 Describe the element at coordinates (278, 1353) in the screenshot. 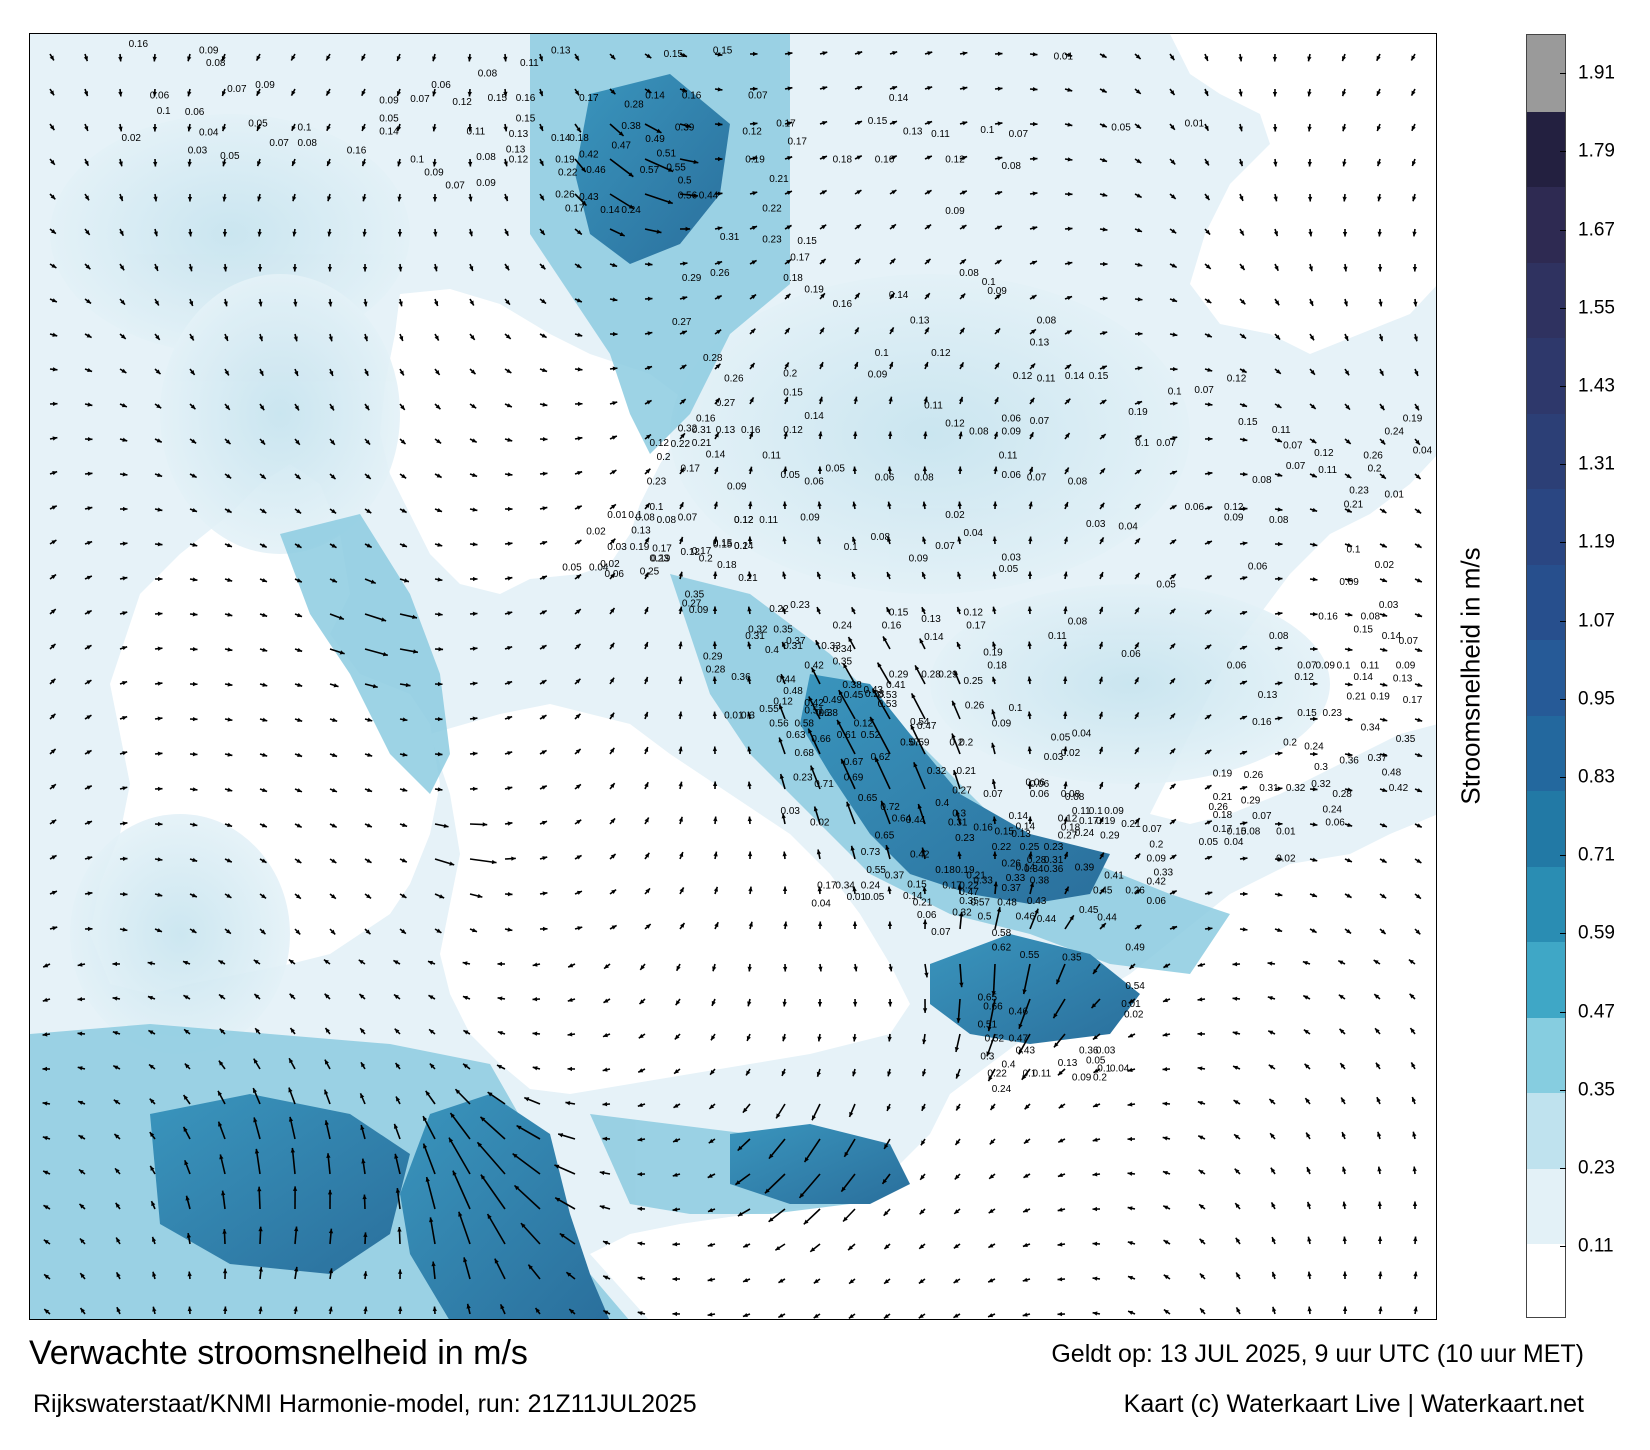

I see `map-title: Verwachte stroomsnelheid in m/s` at that location.